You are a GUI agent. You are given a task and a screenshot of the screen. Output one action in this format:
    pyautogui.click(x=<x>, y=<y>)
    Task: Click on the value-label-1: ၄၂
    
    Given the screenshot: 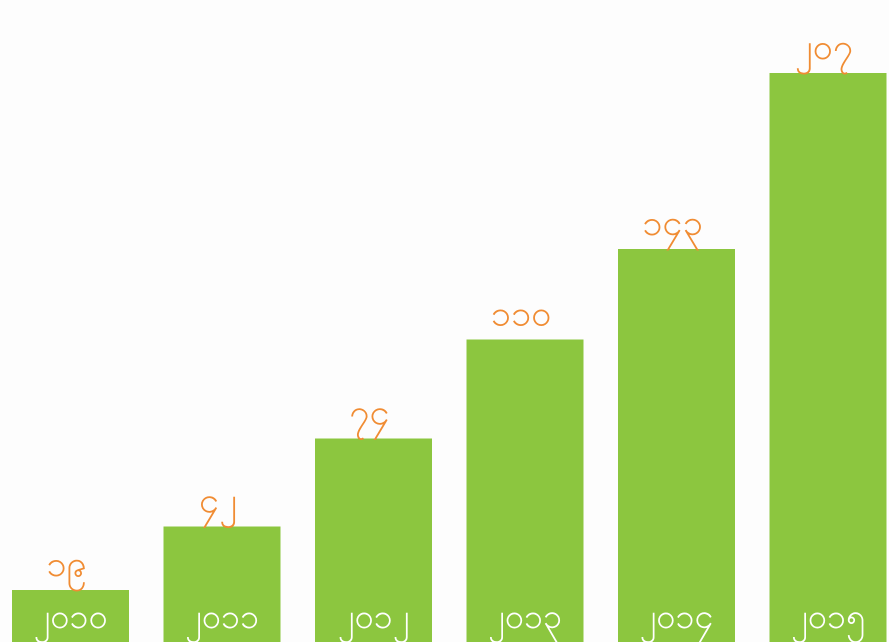 What is the action you would take?
    pyautogui.click(x=218, y=505)
    